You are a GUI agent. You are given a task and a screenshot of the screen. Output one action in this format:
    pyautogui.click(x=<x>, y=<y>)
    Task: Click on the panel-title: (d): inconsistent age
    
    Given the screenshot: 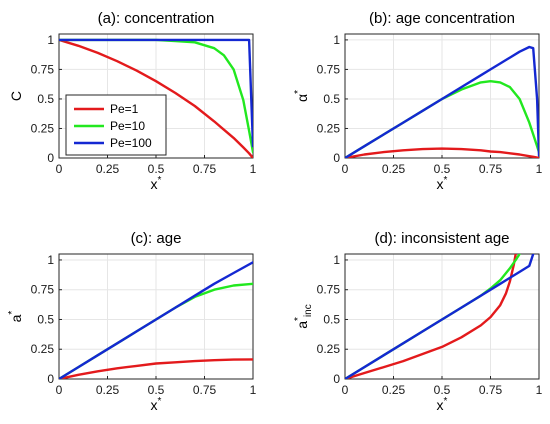 What is the action you would take?
    pyautogui.click(x=441, y=238)
    